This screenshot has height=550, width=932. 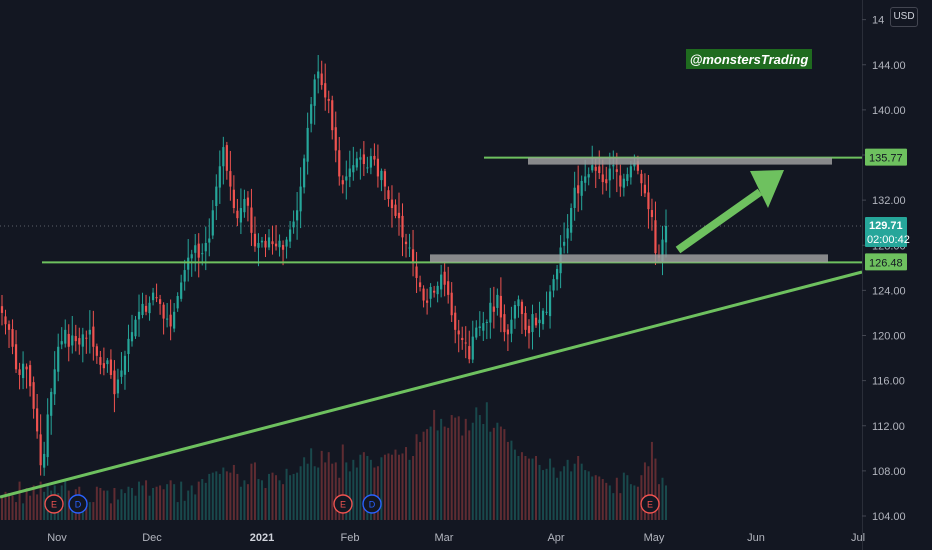 I want to click on watermark-background, so click(x=749, y=59).